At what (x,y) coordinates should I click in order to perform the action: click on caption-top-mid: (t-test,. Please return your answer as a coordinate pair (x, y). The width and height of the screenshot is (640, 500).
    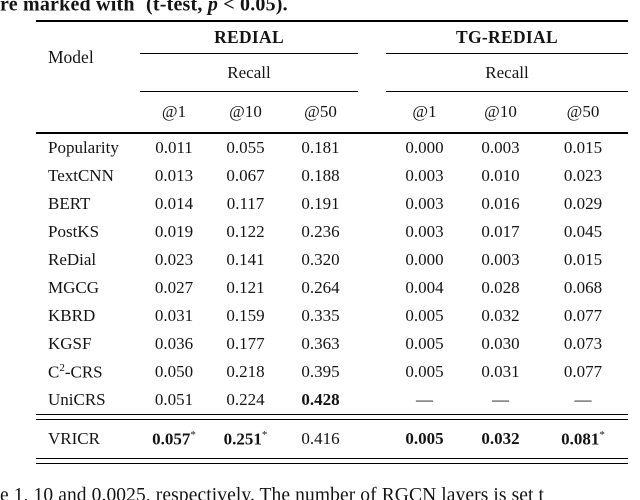
    Looking at the image, I should click on (174, 8).